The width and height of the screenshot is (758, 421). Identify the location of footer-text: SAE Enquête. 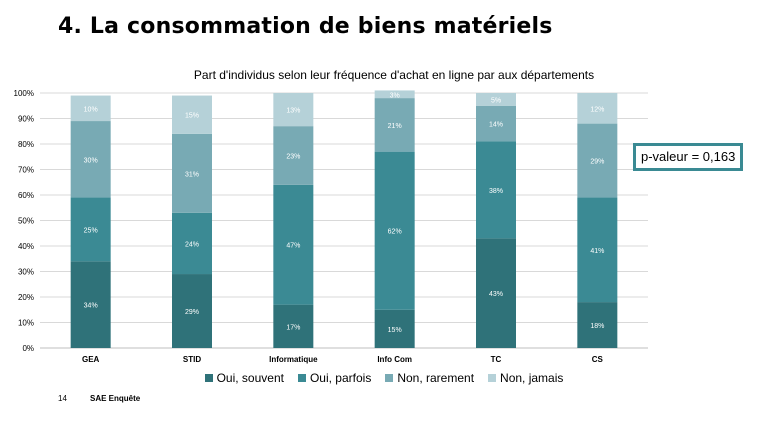
(115, 398).